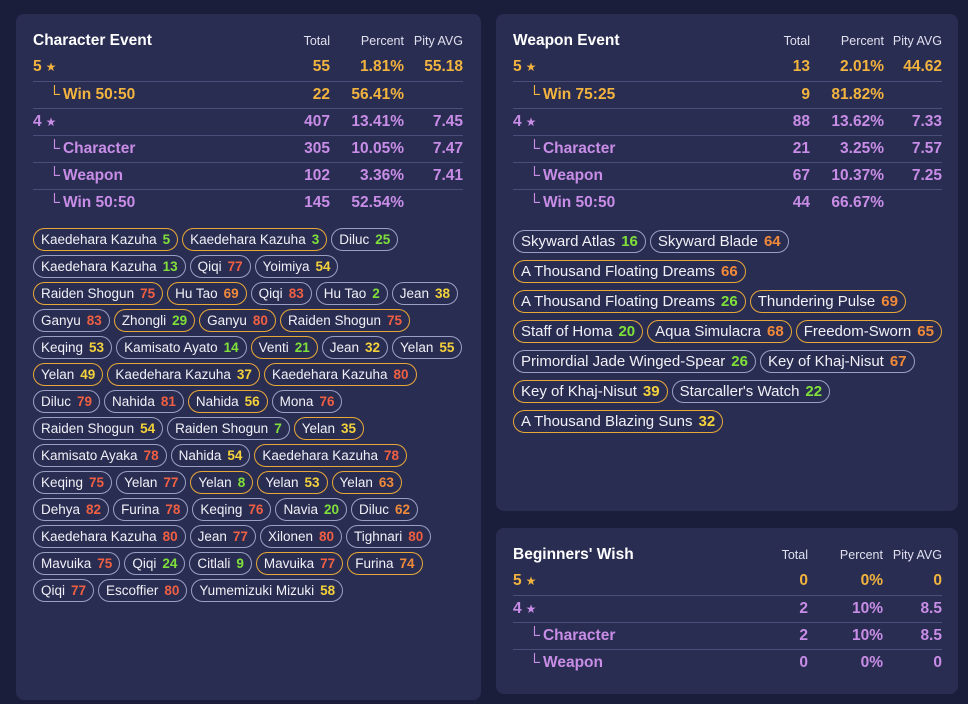  What do you see at coordinates (862, 41) in the screenshot?
I see `header-percent: Percent` at bounding box center [862, 41].